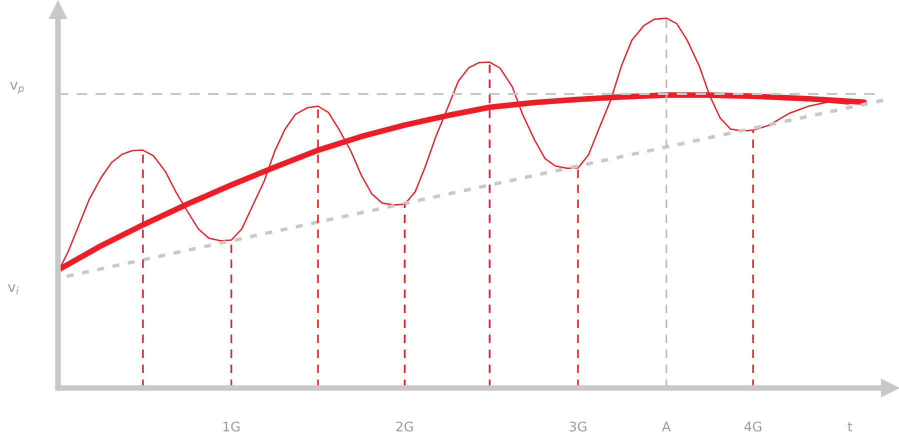  I want to click on annotation: v$_{i}$, so click(13, 289).